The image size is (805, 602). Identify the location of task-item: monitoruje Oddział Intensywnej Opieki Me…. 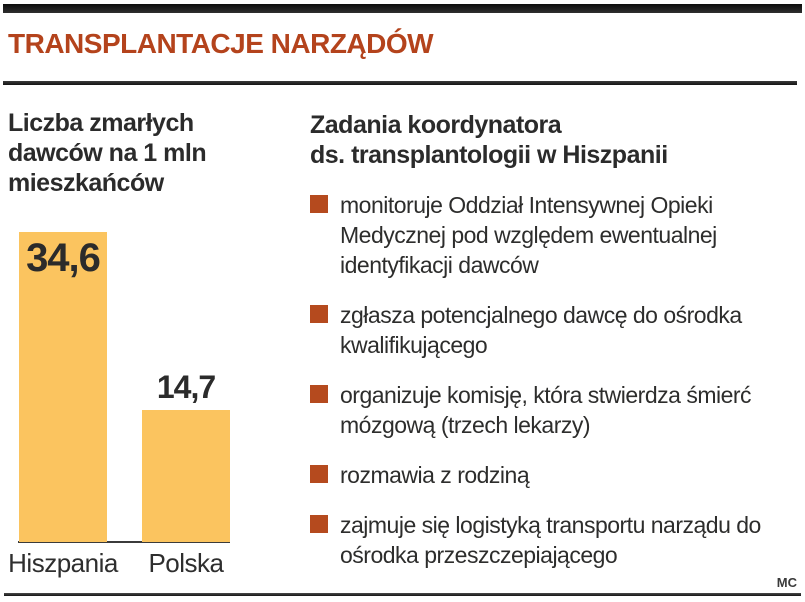
(550, 235).